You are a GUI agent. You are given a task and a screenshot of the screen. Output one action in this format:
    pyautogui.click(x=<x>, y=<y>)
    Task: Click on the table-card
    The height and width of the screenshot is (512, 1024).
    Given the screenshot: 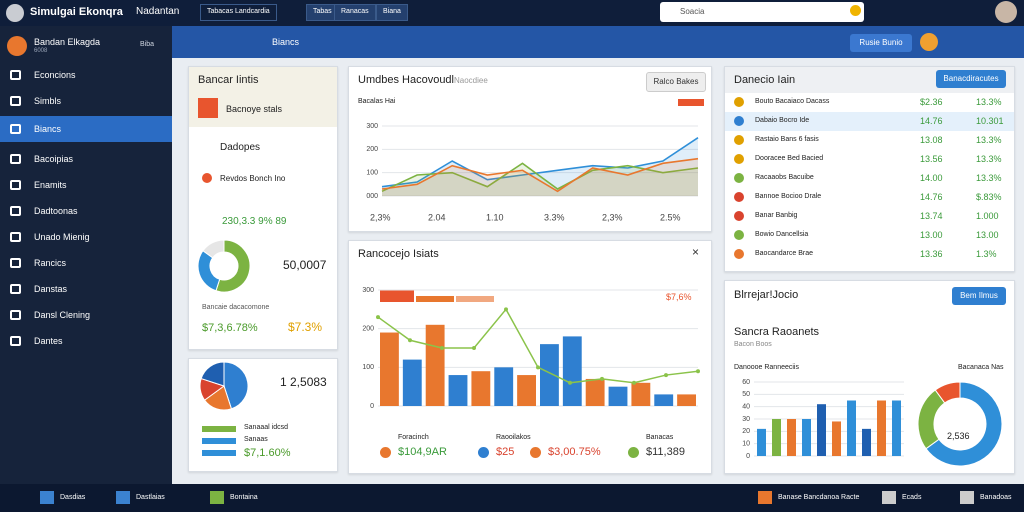 What is the action you would take?
    pyautogui.click(x=869, y=169)
    